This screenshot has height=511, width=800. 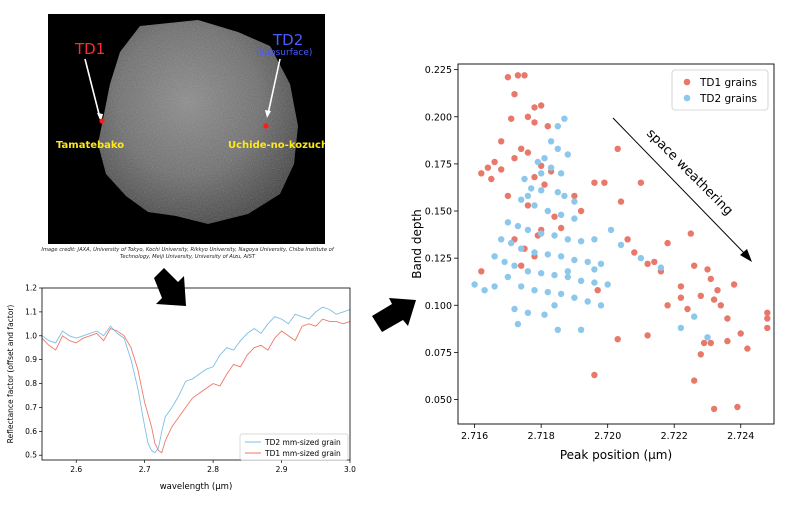 What do you see at coordinates (607, 436) in the screenshot?
I see `scatter-xtick-label: 2.720` at bounding box center [607, 436].